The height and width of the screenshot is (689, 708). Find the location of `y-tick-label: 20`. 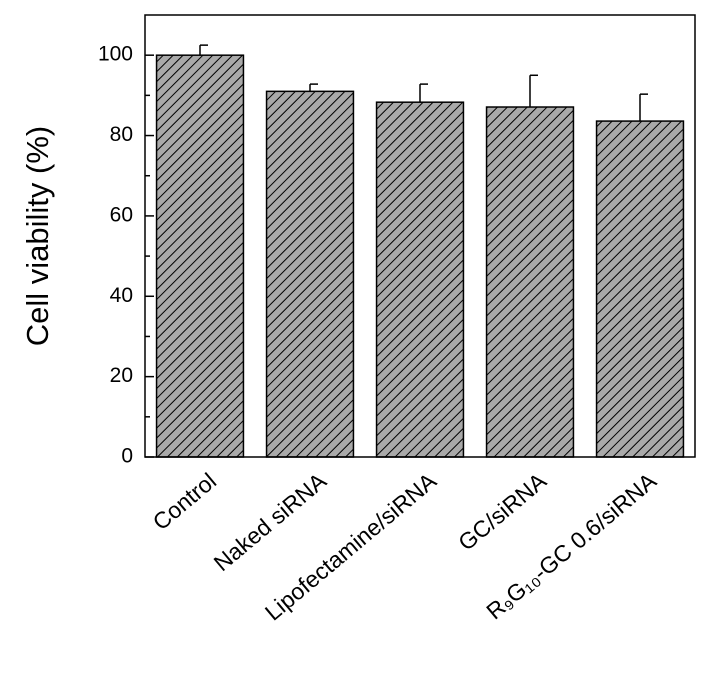

y-tick-label: 20 is located at coordinates (121, 375).